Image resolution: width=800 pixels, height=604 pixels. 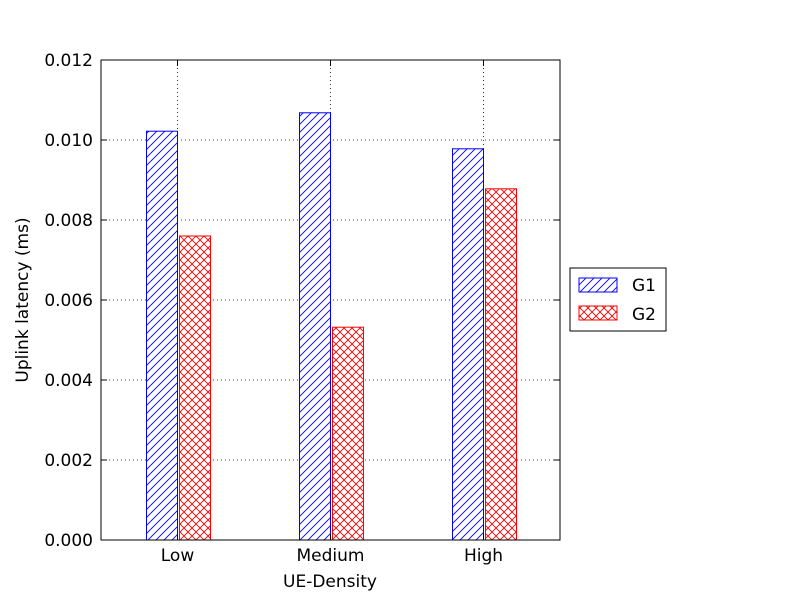 What do you see at coordinates (162, 335) in the screenshot?
I see `bar-g1-low` at bounding box center [162, 335].